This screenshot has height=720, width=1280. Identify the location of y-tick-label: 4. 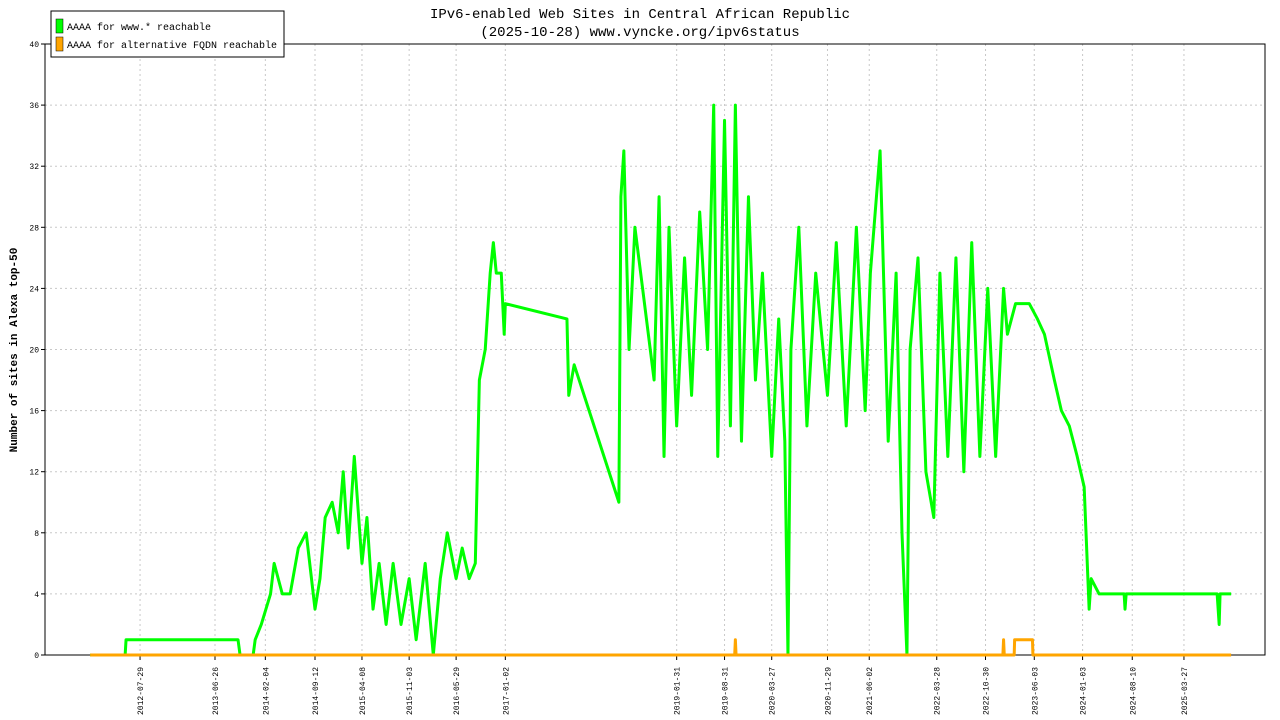
(36, 595).